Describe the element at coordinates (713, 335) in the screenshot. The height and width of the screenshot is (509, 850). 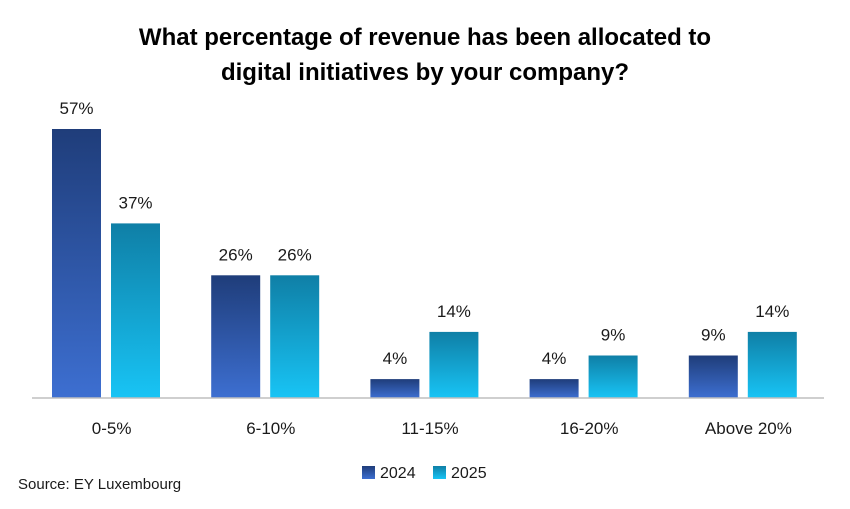
I see `data-label-2024-4: 9%` at that location.